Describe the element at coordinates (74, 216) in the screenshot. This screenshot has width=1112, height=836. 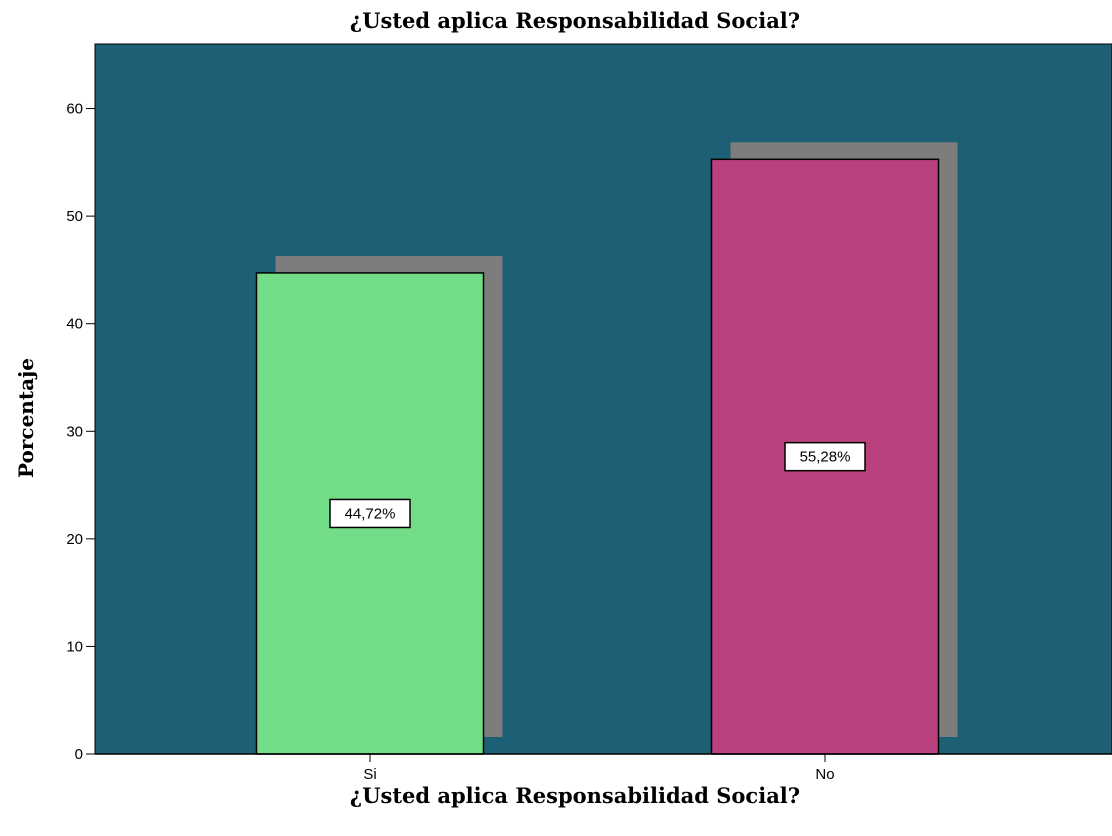
I see `y-tick-label: 50` at that location.